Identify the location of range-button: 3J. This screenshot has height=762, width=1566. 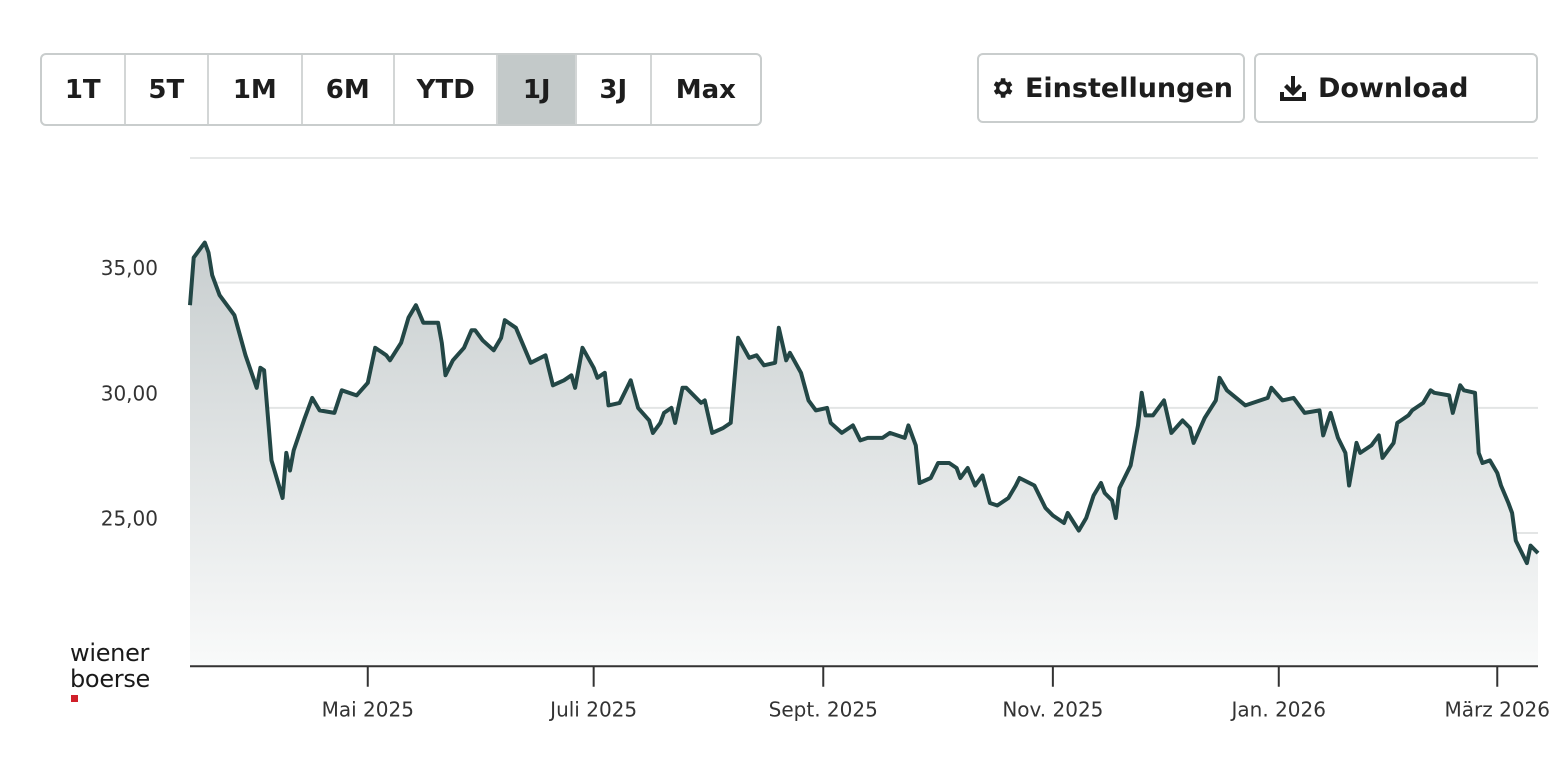
(614, 89).